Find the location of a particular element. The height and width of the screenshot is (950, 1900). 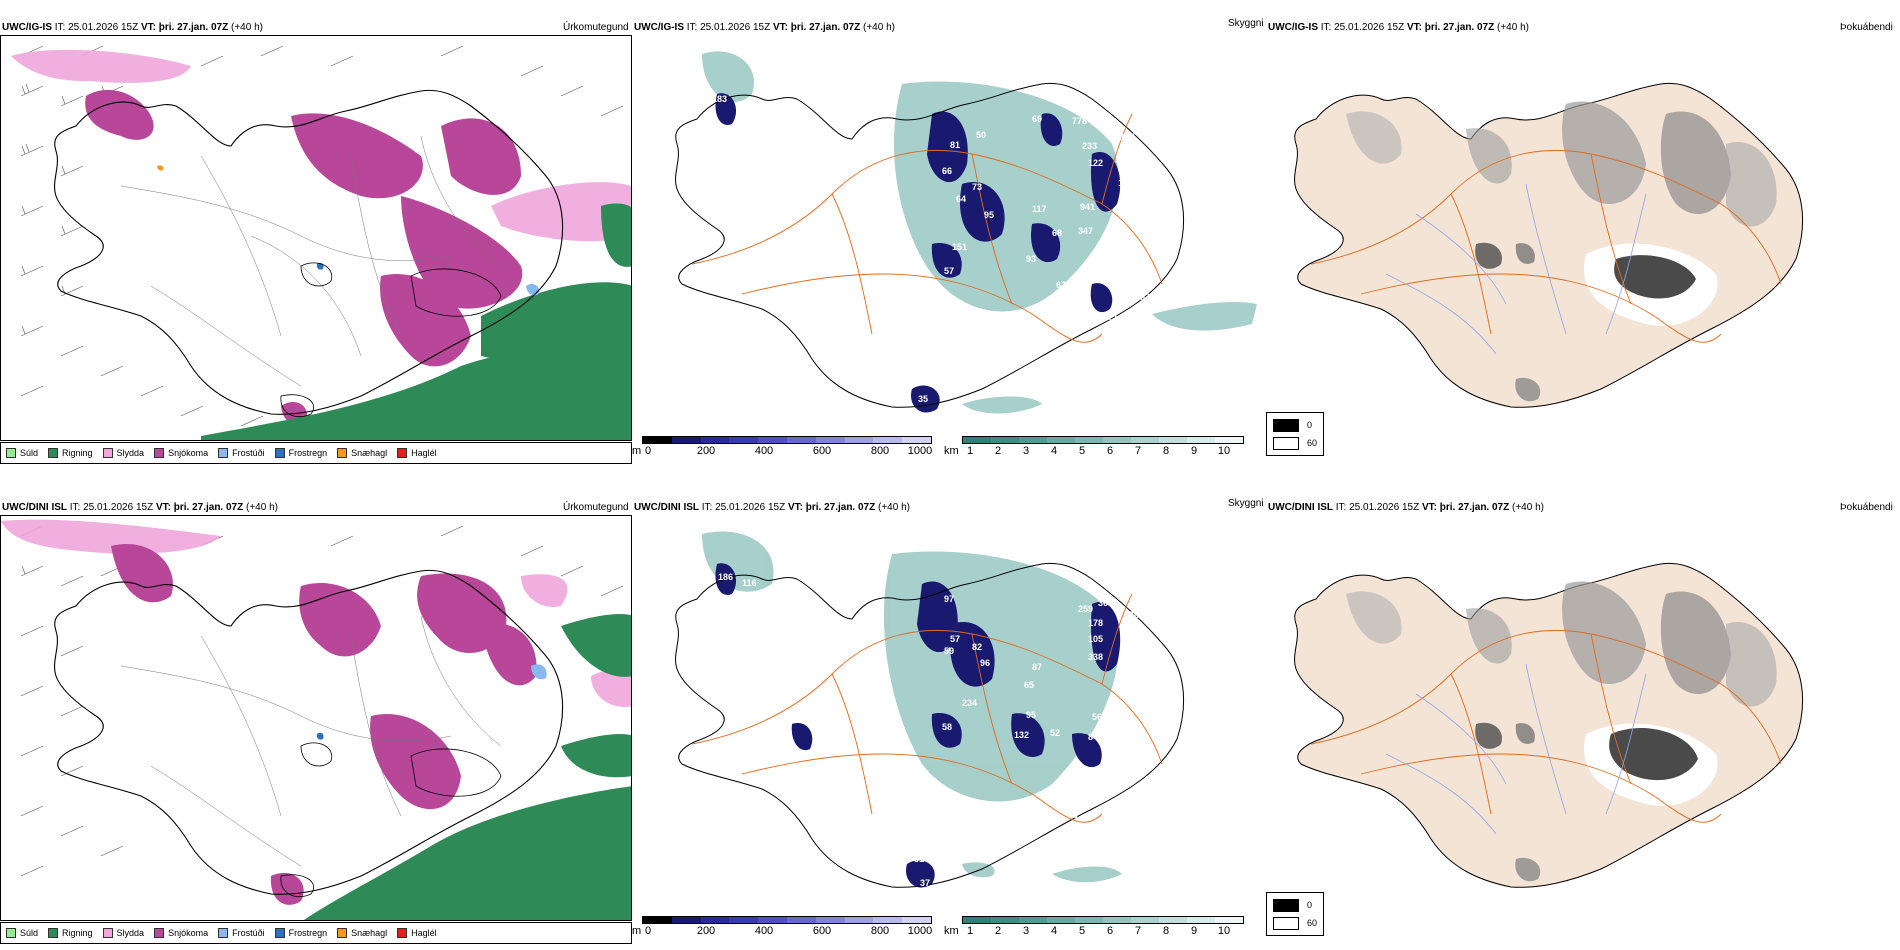

cloud-base-label: 93 is located at coordinates (1031, 259).